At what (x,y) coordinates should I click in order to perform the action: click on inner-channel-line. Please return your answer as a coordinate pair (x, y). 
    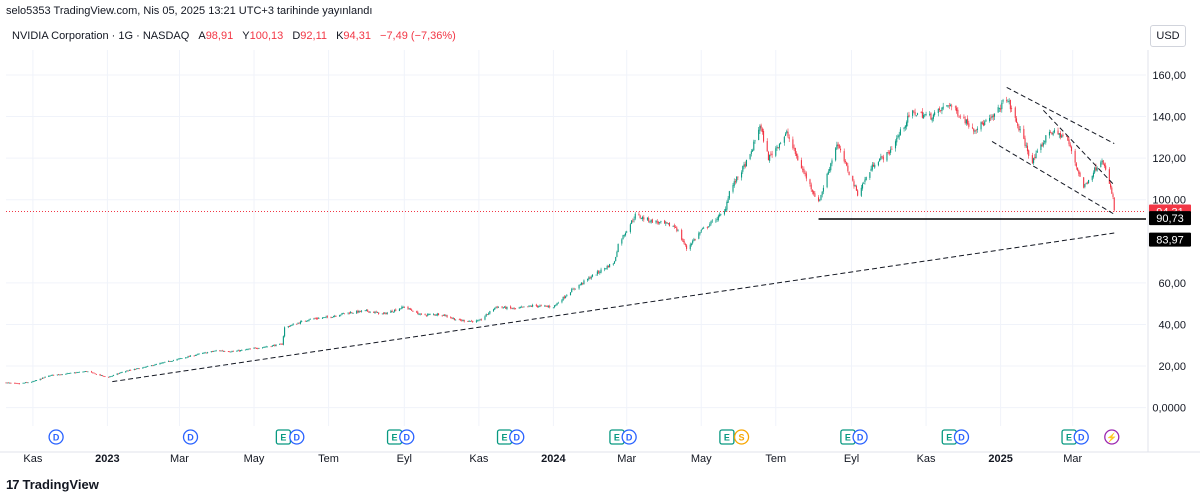
    Looking at the image, I should click on (1079, 147).